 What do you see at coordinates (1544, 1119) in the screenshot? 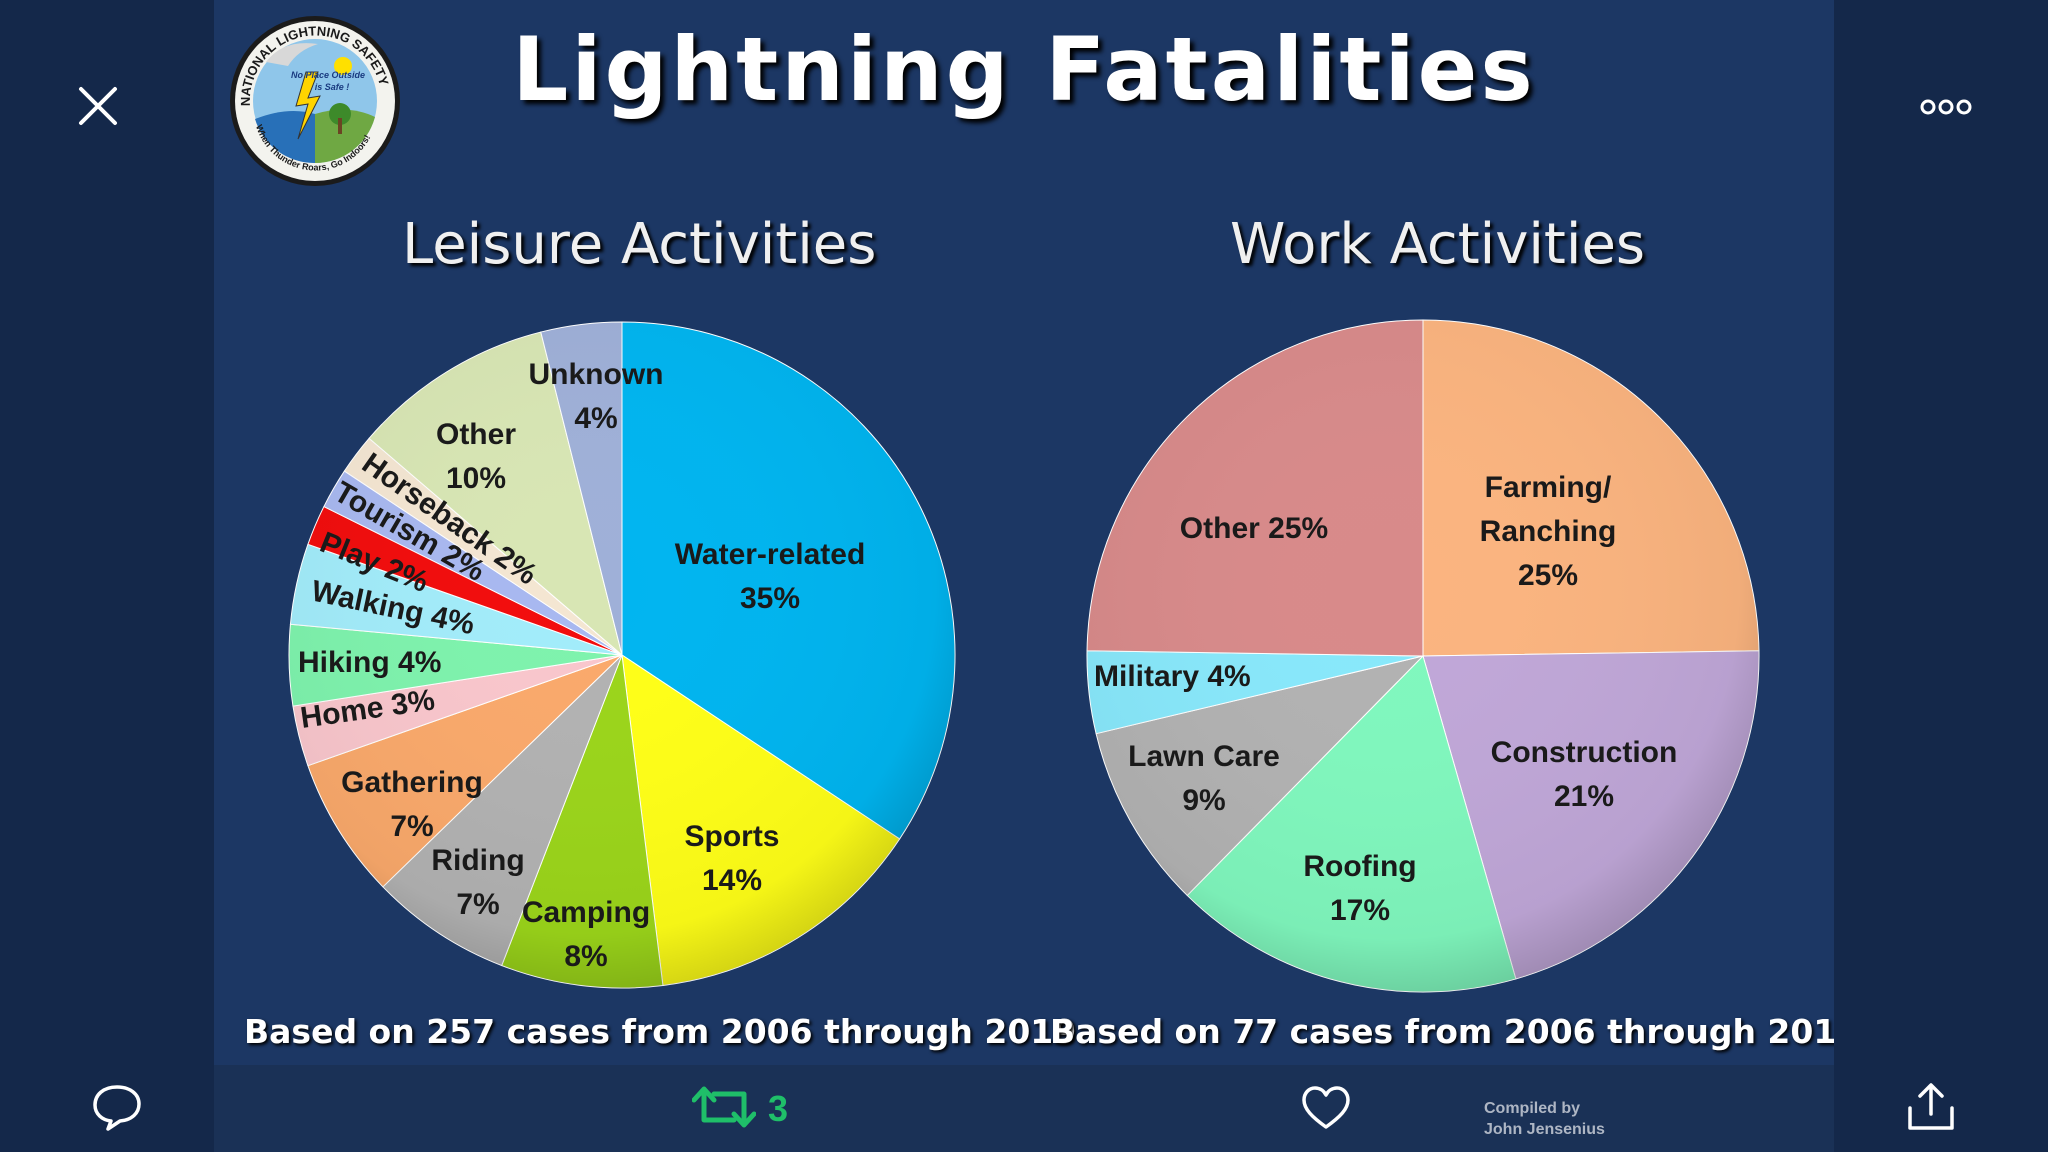
I see `credit-text: Compiled by John Jensenius` at bounding box center [1544, 1119].